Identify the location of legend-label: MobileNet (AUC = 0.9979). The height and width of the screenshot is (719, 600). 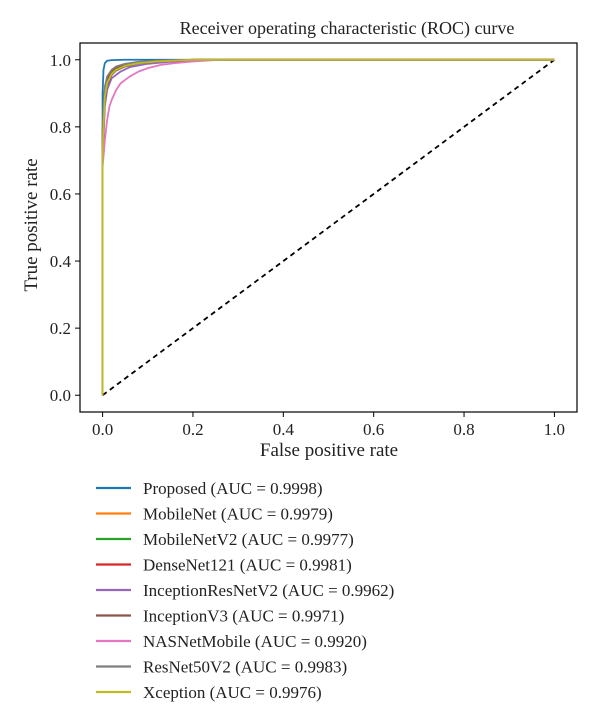
(238, 514).